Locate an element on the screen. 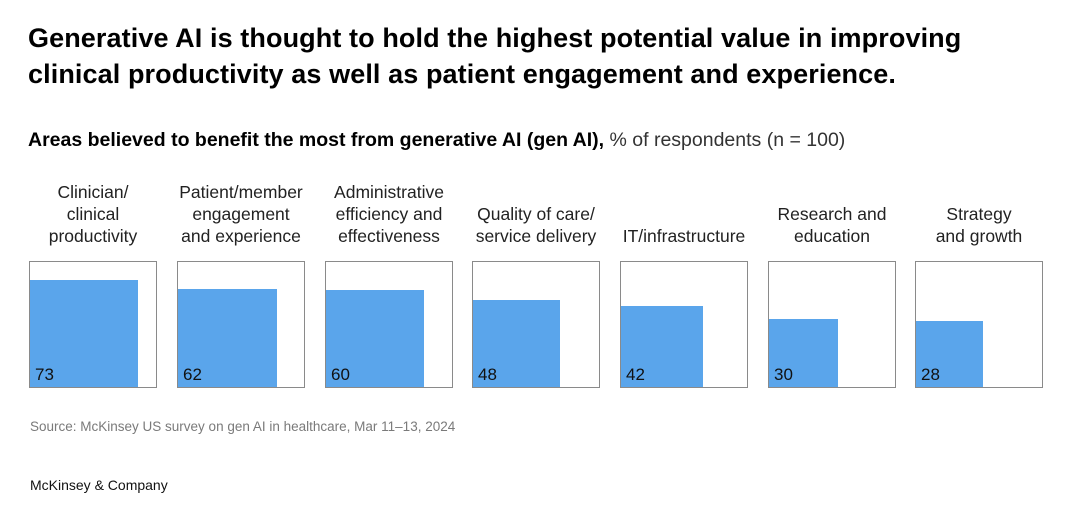 The image size is (1080, 511). category-label: Patient/member engagement and experience is located at coordinates (241, 214).